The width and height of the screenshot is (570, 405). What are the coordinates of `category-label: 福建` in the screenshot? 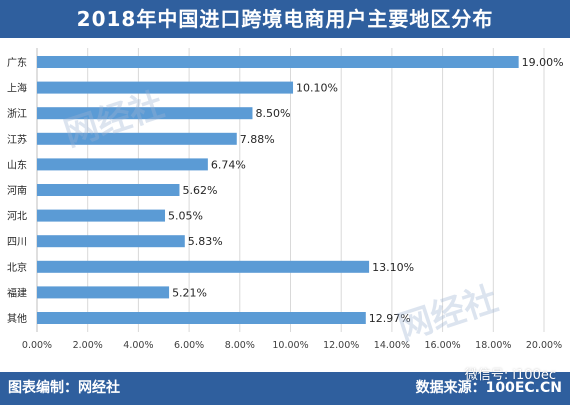 It's located at (17, 292).